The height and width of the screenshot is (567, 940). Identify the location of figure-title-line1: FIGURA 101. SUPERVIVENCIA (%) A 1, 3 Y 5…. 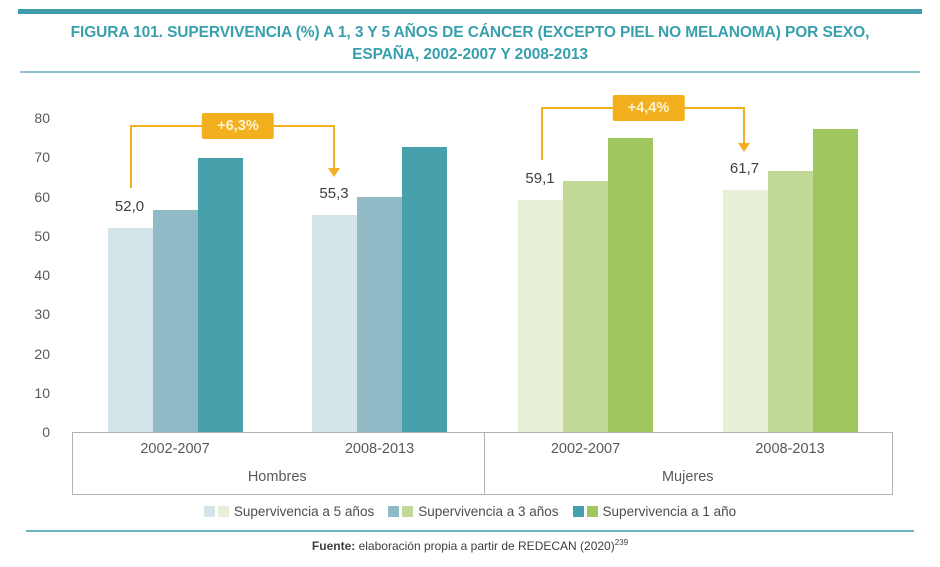
(470, 32).